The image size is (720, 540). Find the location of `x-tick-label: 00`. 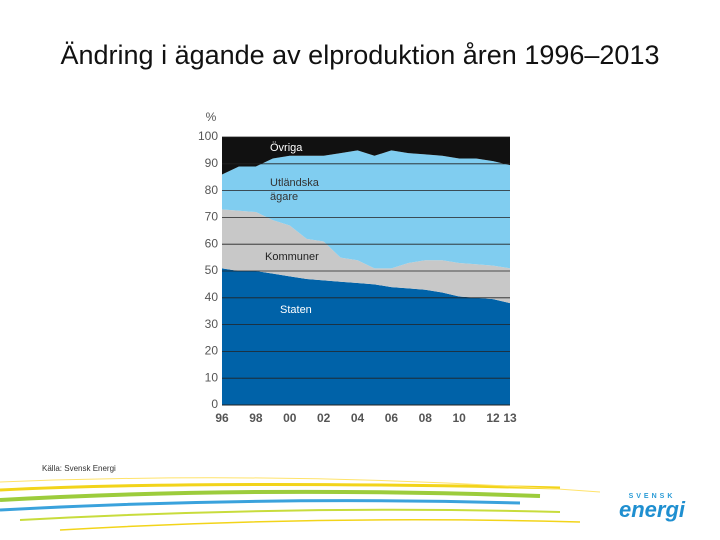

x-tick-label: 00 is located at coordinates (290, 418).